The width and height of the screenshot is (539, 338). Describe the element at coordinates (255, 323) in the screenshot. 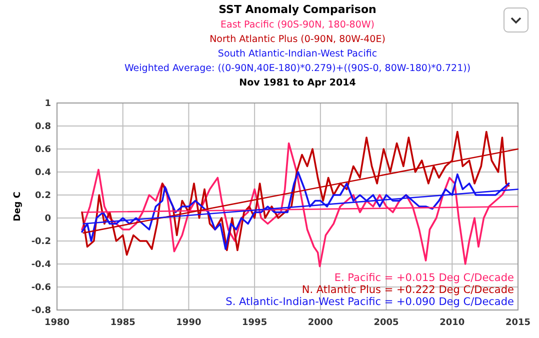

I see `x-tick-label: 1995` at that location.